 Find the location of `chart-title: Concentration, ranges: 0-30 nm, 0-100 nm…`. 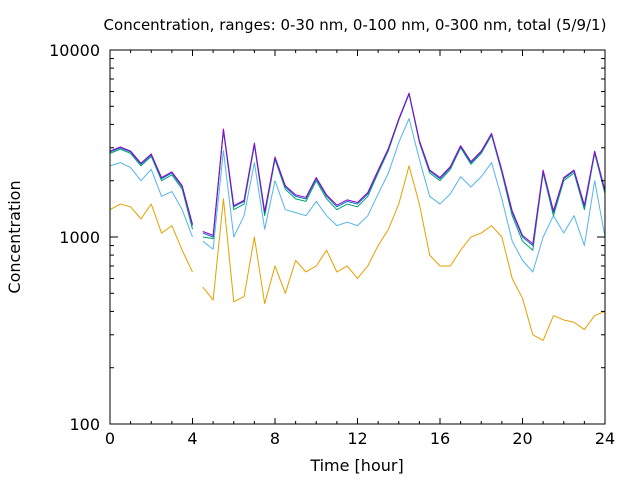

chart-title: Concentration, ranges: 0-30 nm, 0-100 nm… is located at coordinates (355, 25).